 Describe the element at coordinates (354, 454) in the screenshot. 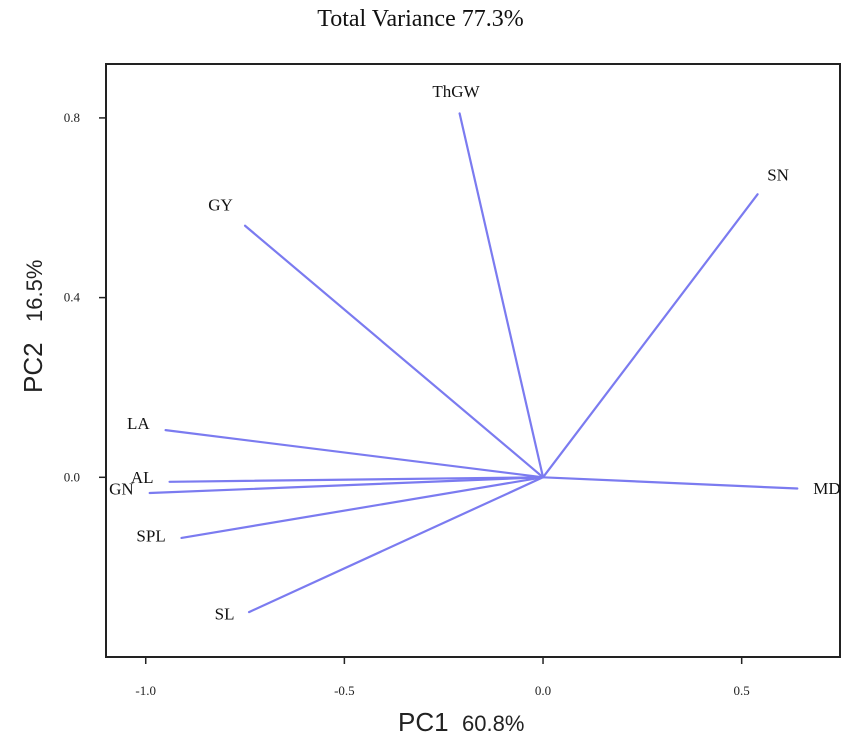

I see `vector-la` at that location.